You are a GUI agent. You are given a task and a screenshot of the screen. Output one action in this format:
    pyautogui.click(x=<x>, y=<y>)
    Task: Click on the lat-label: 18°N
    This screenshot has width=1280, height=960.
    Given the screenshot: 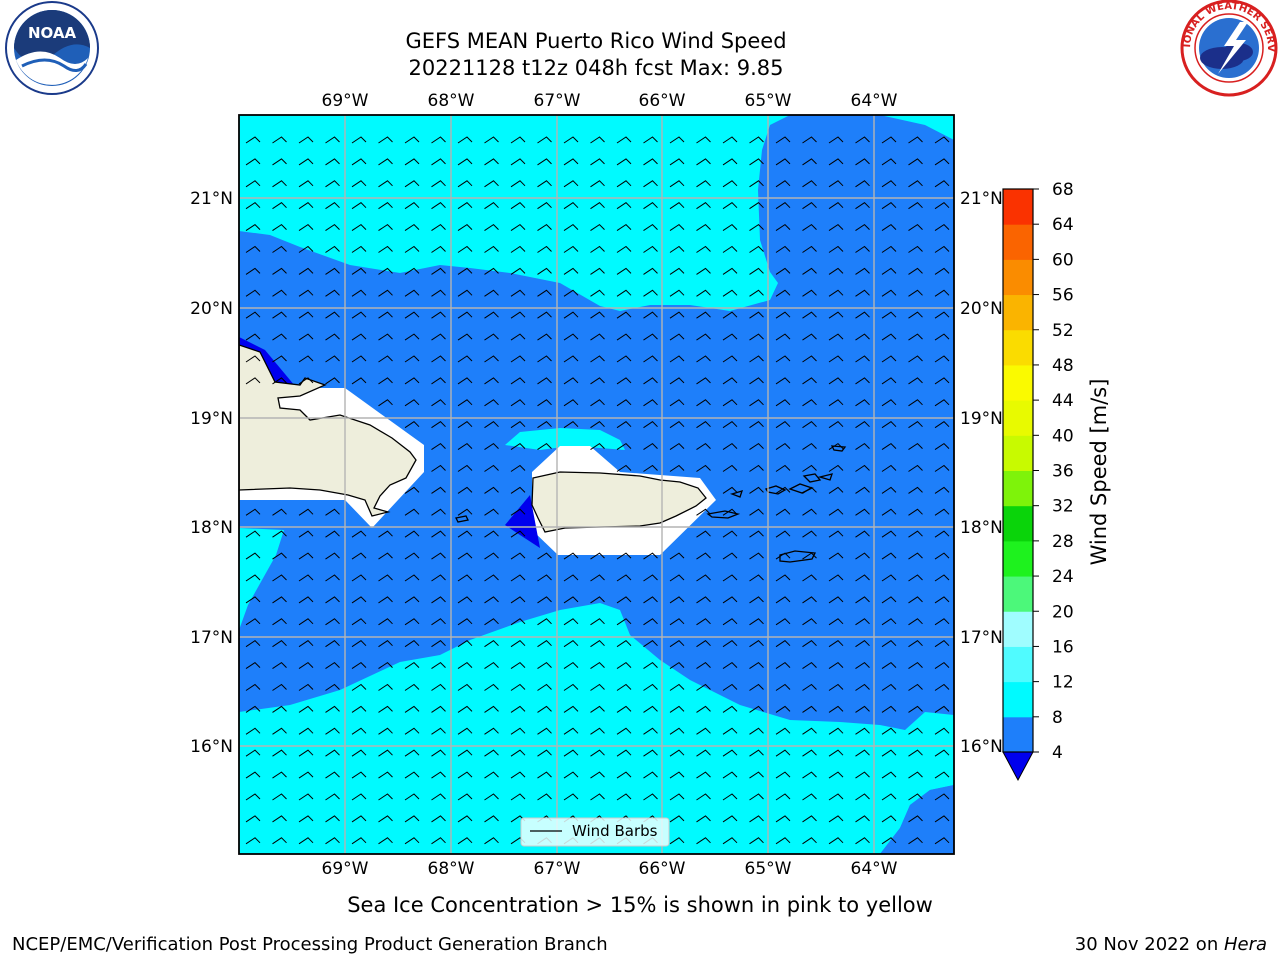 What is the action you would take?
    pyautogui.click(x=211, y=528)
    